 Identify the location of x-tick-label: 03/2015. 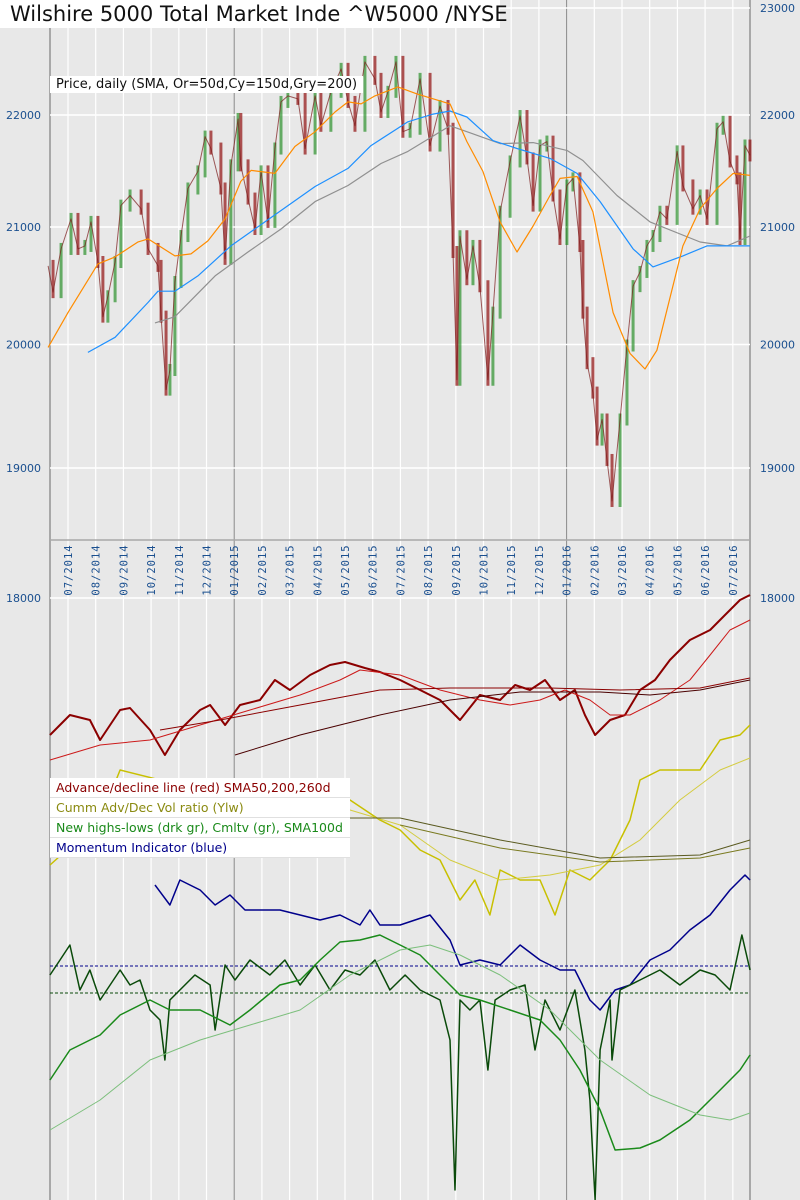
(291, 569).